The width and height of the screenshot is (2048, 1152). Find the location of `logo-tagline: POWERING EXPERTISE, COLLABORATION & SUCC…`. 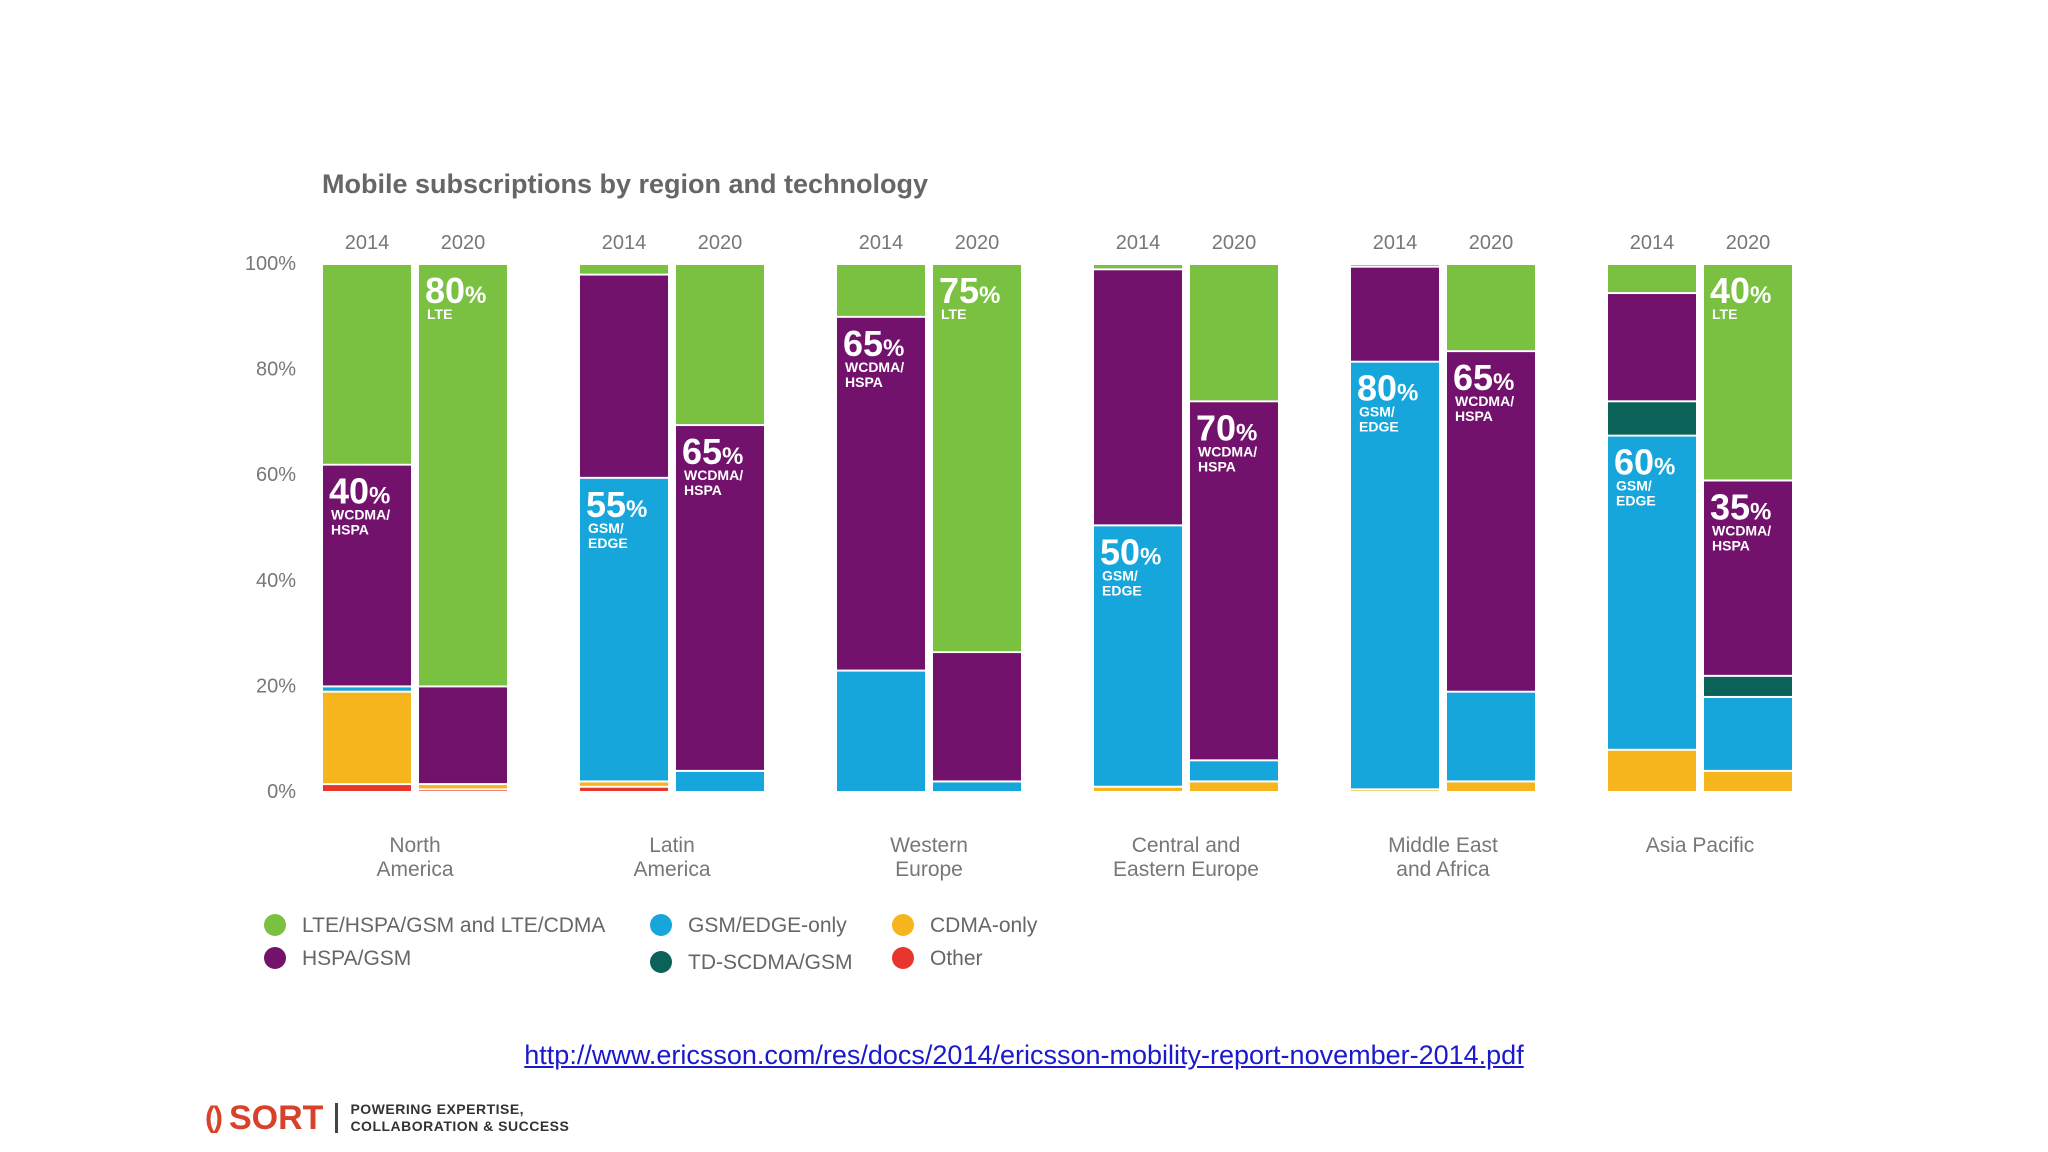

logo-tagline: POWERING EXPERTISE, COLLABORATION & SUCC… is located at coordinates (459, 1118).